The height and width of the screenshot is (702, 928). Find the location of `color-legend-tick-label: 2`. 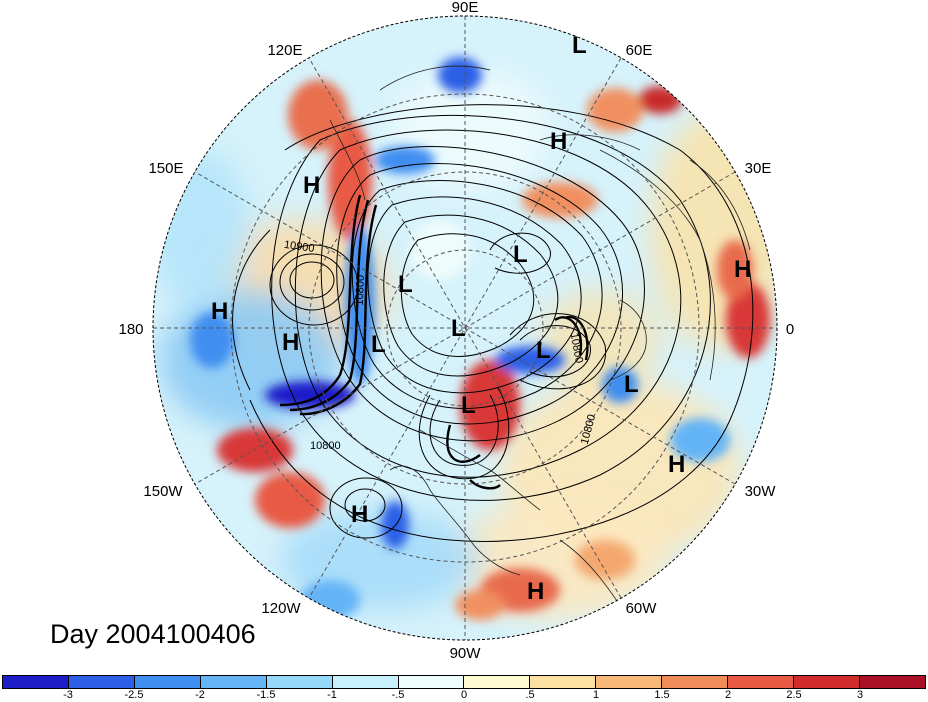

color-legend-tick-label: 2 is located at coordinates (728, 695).